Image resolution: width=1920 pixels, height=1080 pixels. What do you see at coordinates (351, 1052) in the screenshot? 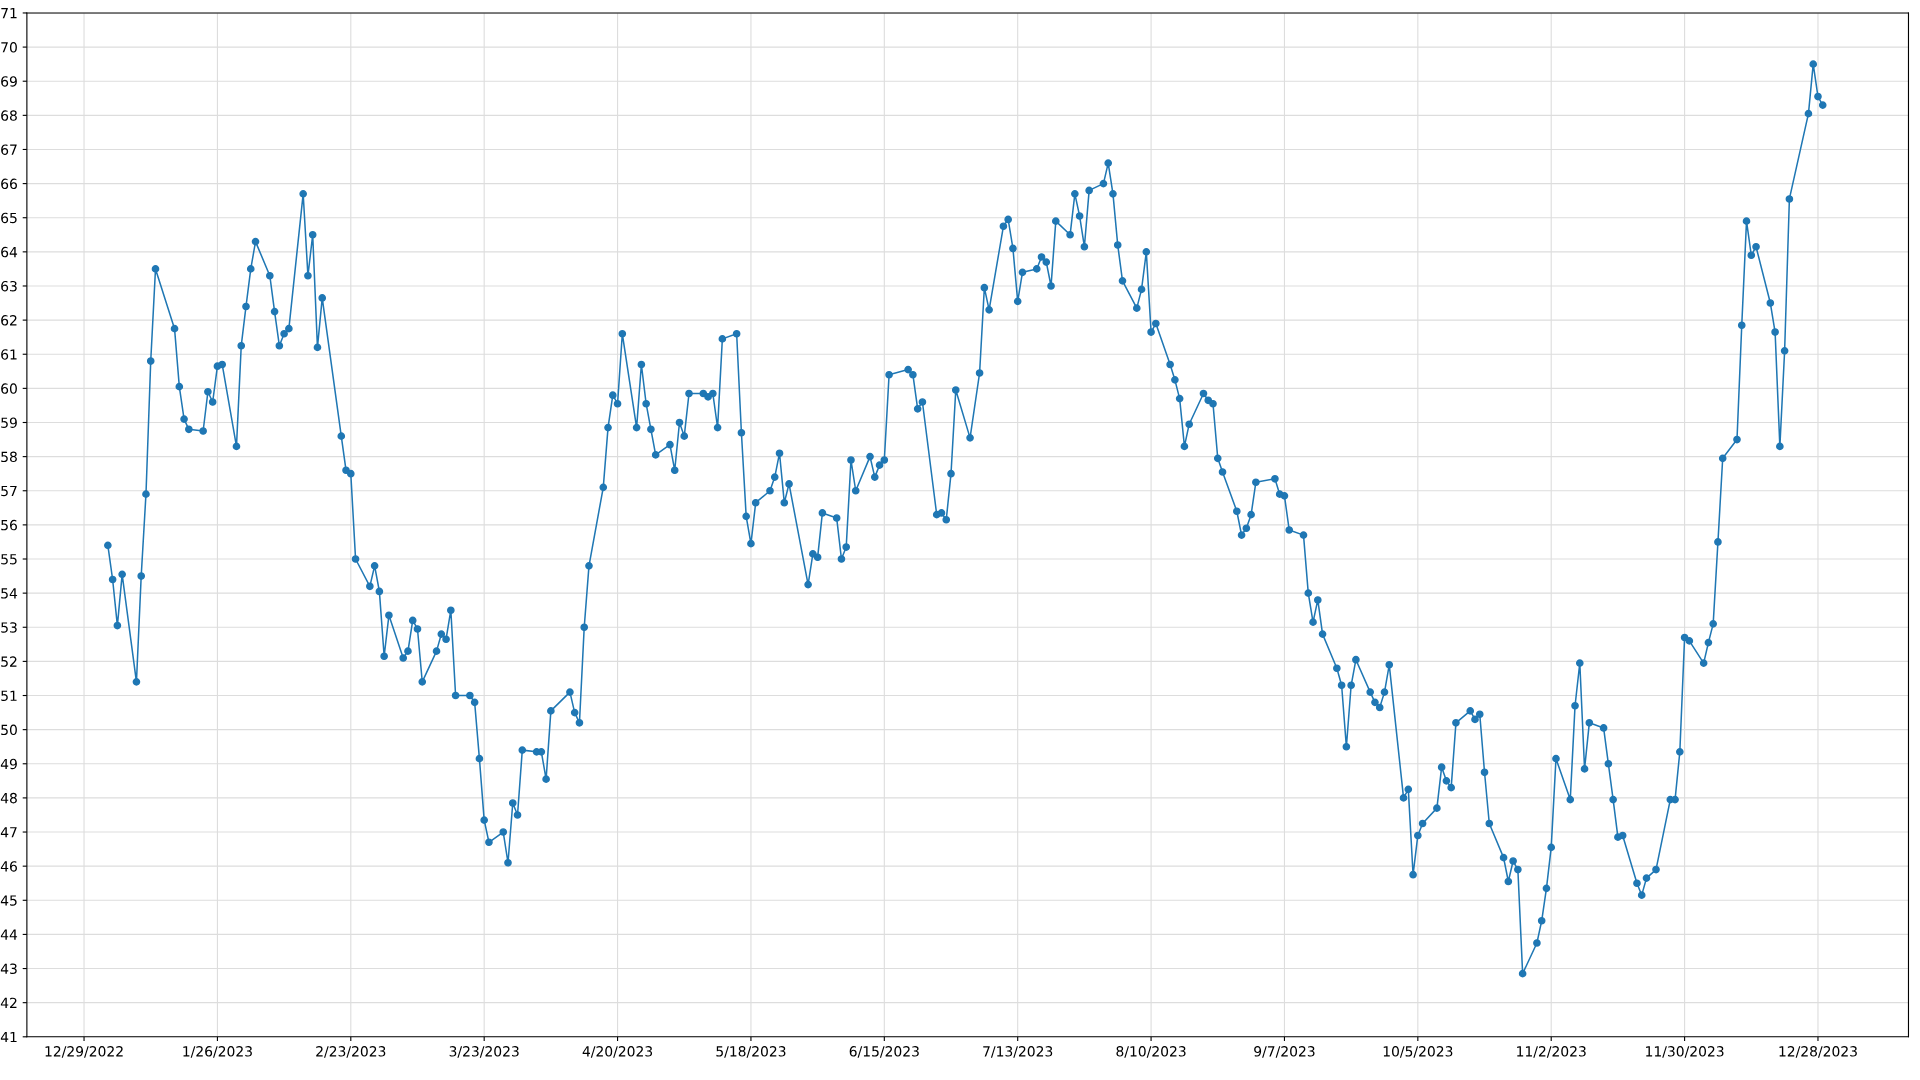
I see `x-tick-label: 2/23/2023` at bounding box center [351, 1052].